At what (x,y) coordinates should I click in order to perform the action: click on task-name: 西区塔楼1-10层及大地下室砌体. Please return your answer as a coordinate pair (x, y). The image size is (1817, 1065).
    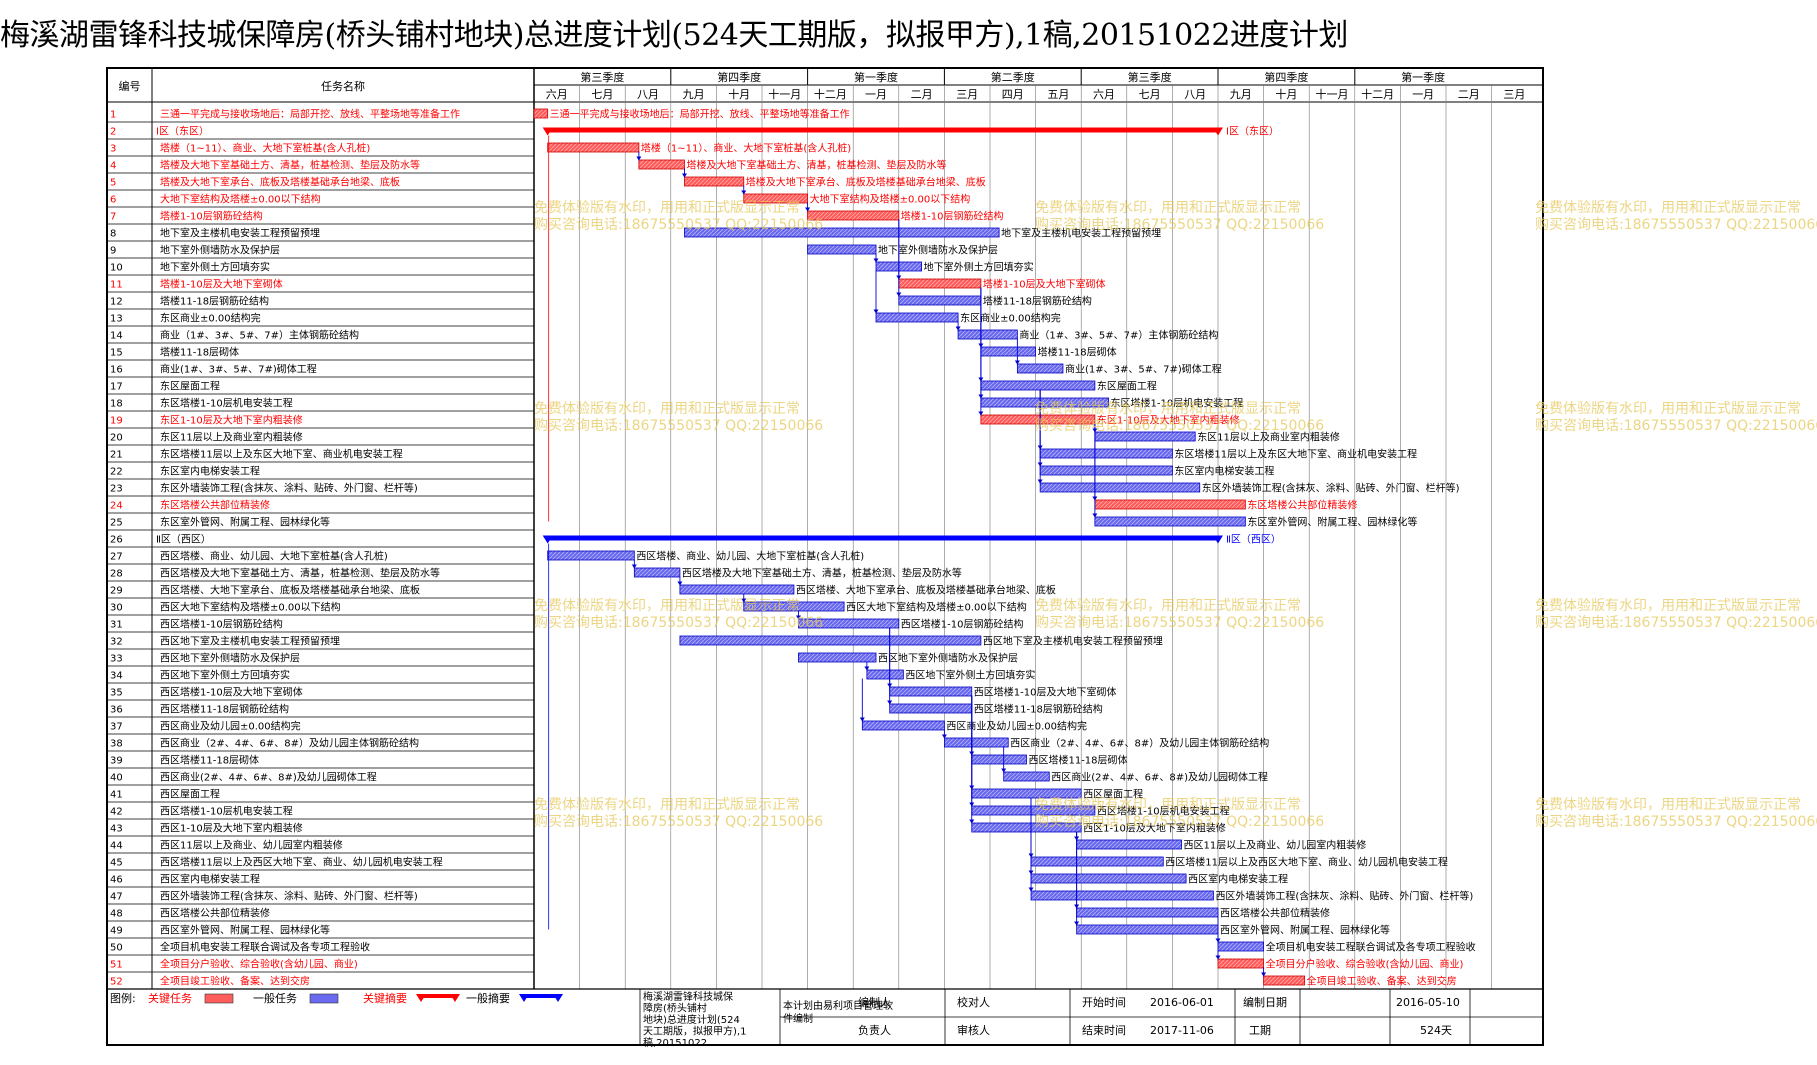
    Looking at the image, I should click on (231, 692).